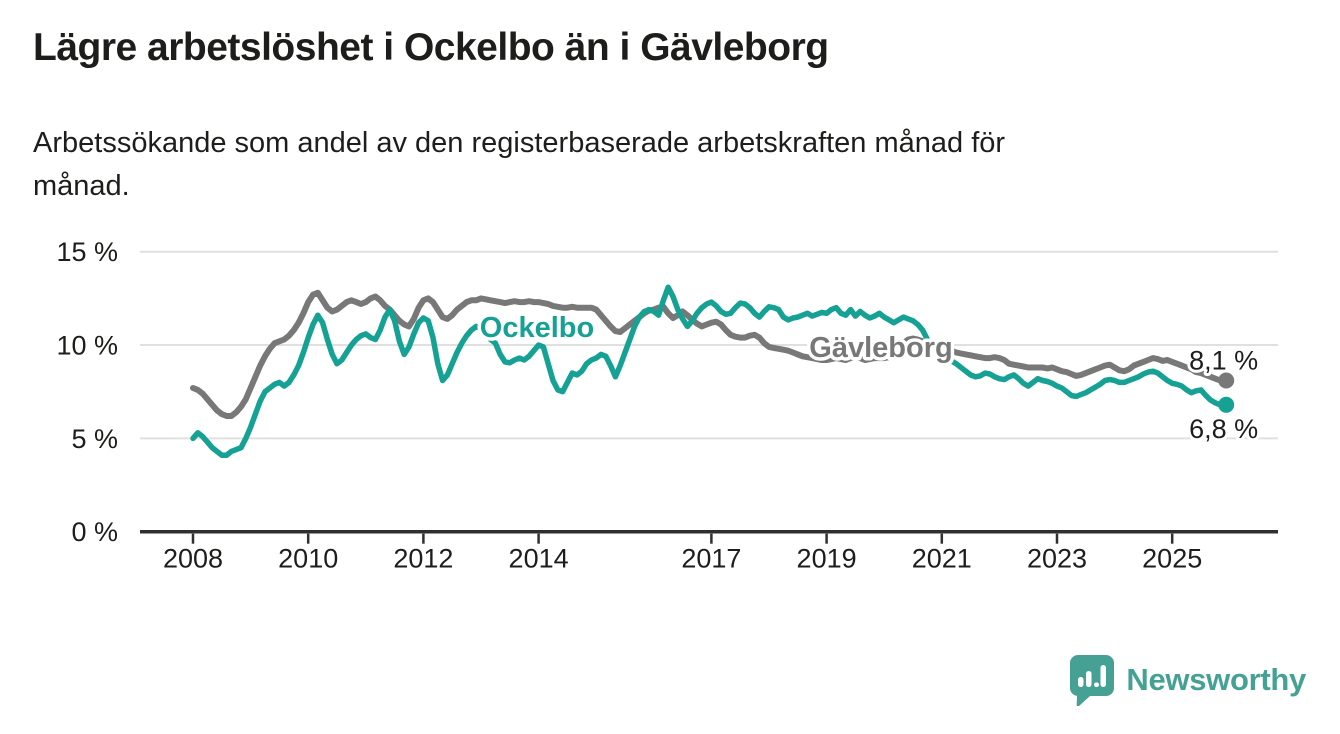 This screenshot has width=1340, height=734. What do you see at coordinates (193, 559) in the screenshot?
I see `x-axis-label-2008: 2008` at bounding box center [193, 559].